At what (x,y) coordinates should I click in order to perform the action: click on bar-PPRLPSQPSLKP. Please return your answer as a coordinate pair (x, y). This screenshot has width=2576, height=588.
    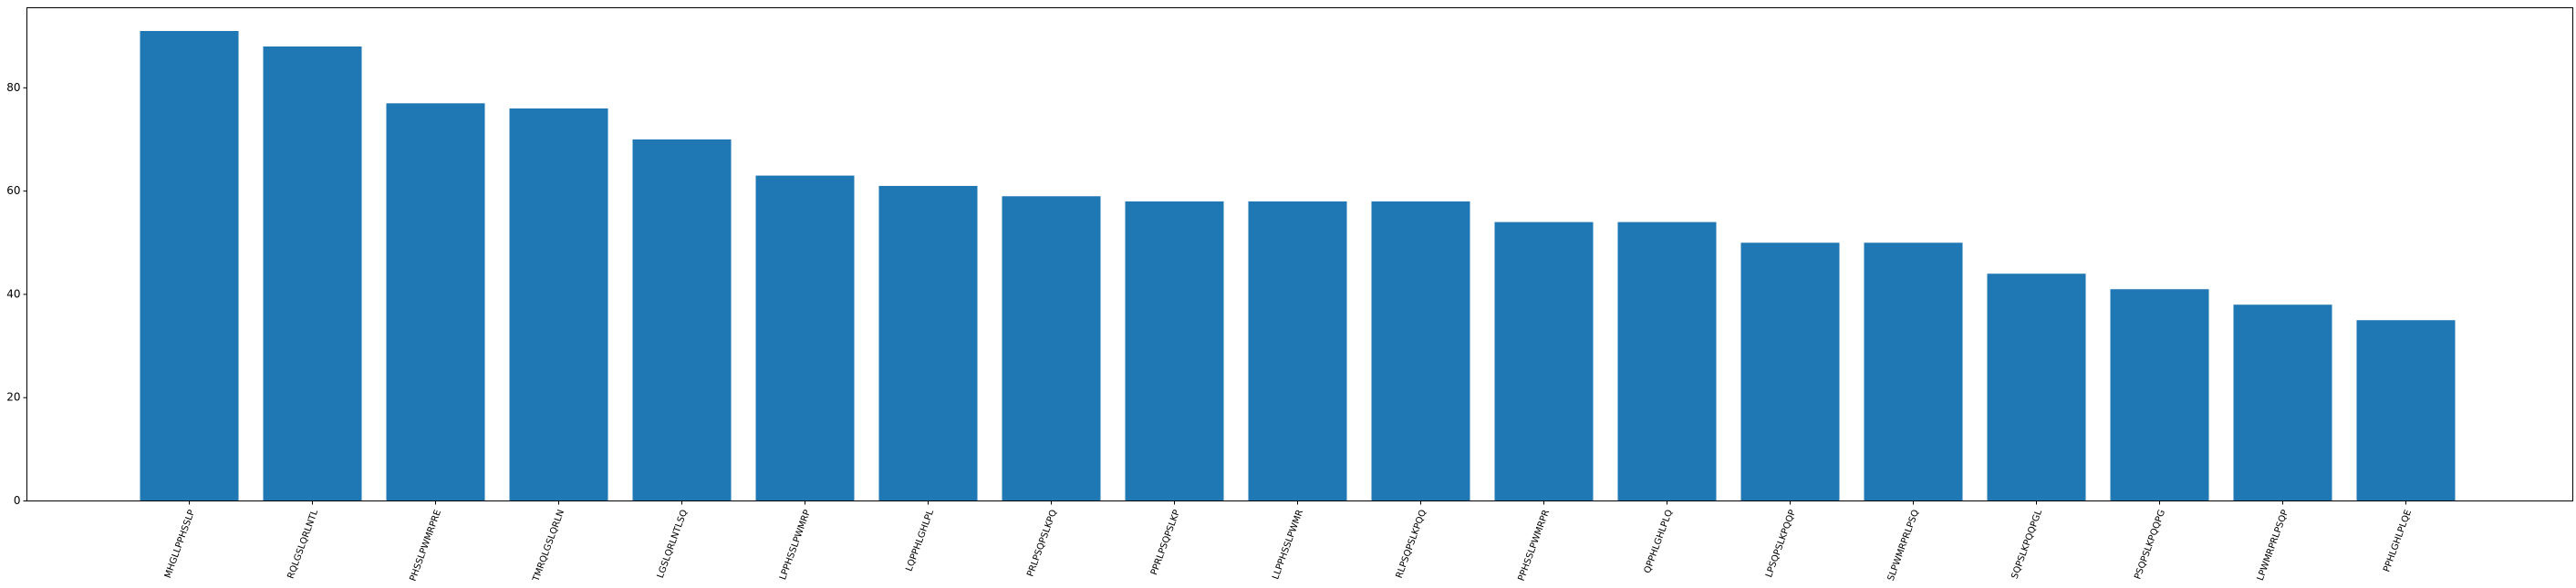
    Looking at the image, I should click on (1174, 351).